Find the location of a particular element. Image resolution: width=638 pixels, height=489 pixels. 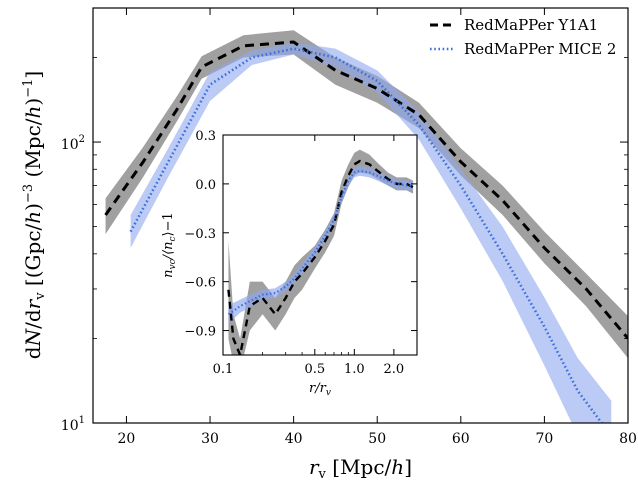

x-tick-label-0: 20 is located at coordinates (127, 439).